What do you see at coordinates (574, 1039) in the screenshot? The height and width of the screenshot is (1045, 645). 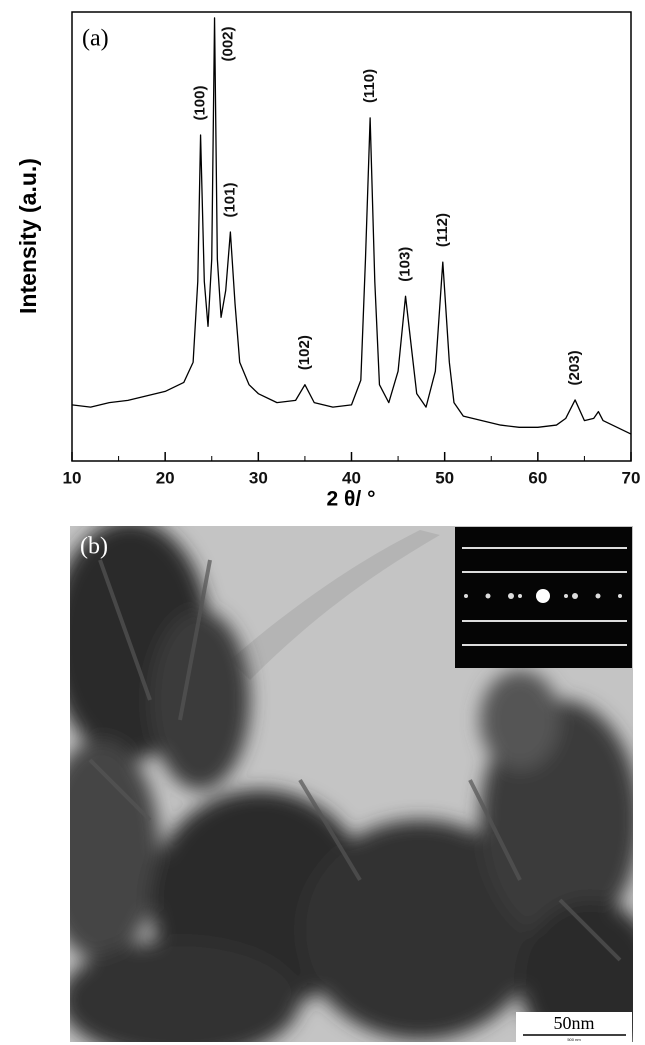 I see `scale-bar-small-label: 500 nm` at bounding box center [574, 1039].